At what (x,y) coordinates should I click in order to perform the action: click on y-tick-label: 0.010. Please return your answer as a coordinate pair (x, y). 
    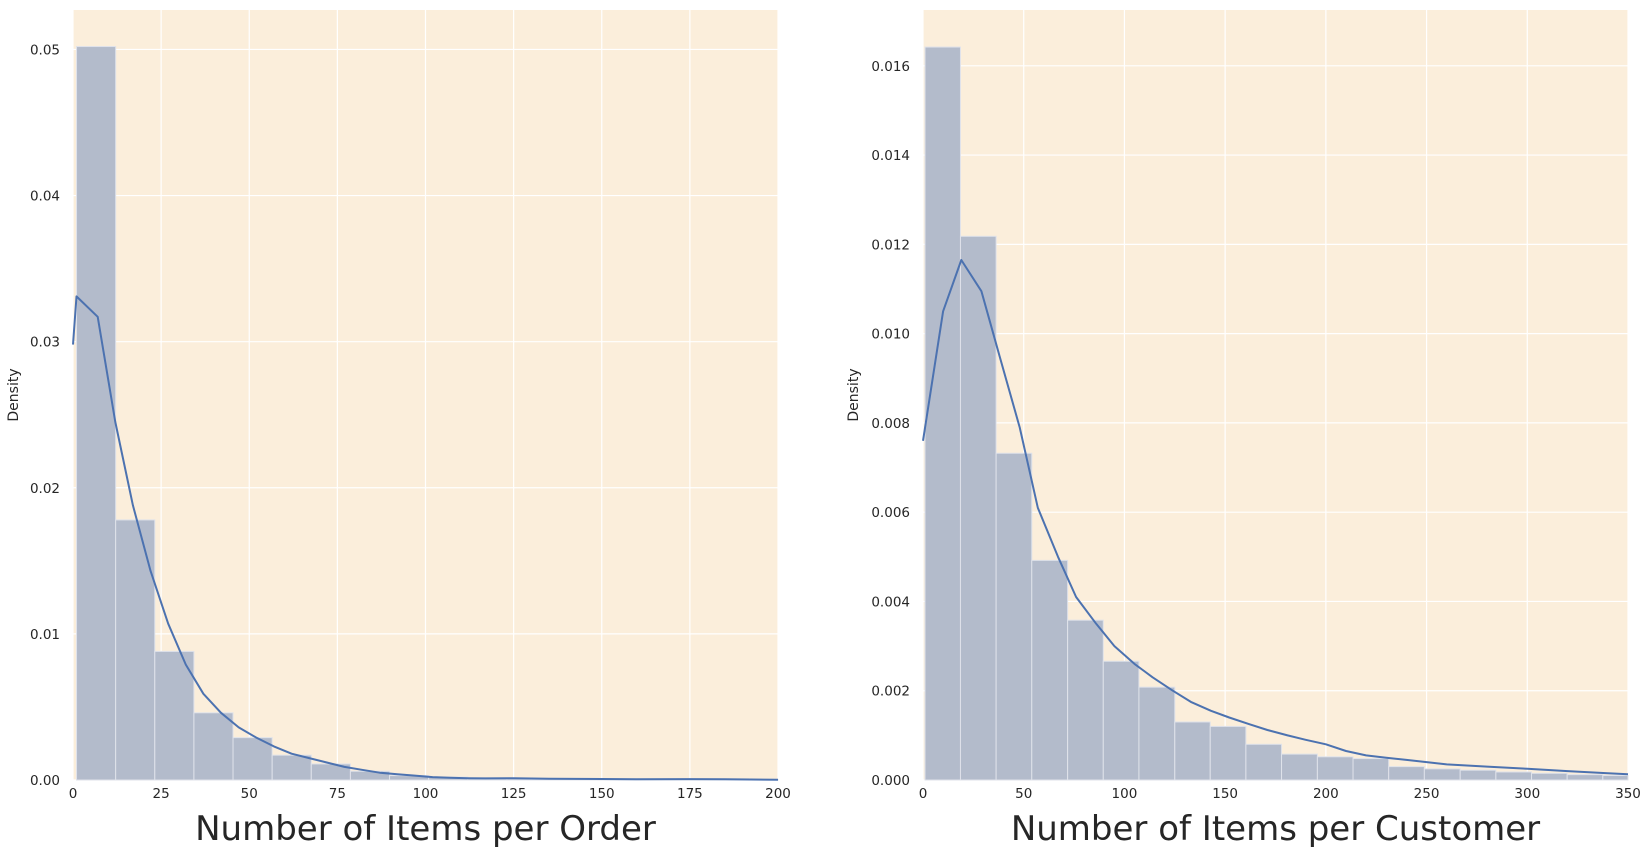
    Looking at the image, I should click on (890, 335).